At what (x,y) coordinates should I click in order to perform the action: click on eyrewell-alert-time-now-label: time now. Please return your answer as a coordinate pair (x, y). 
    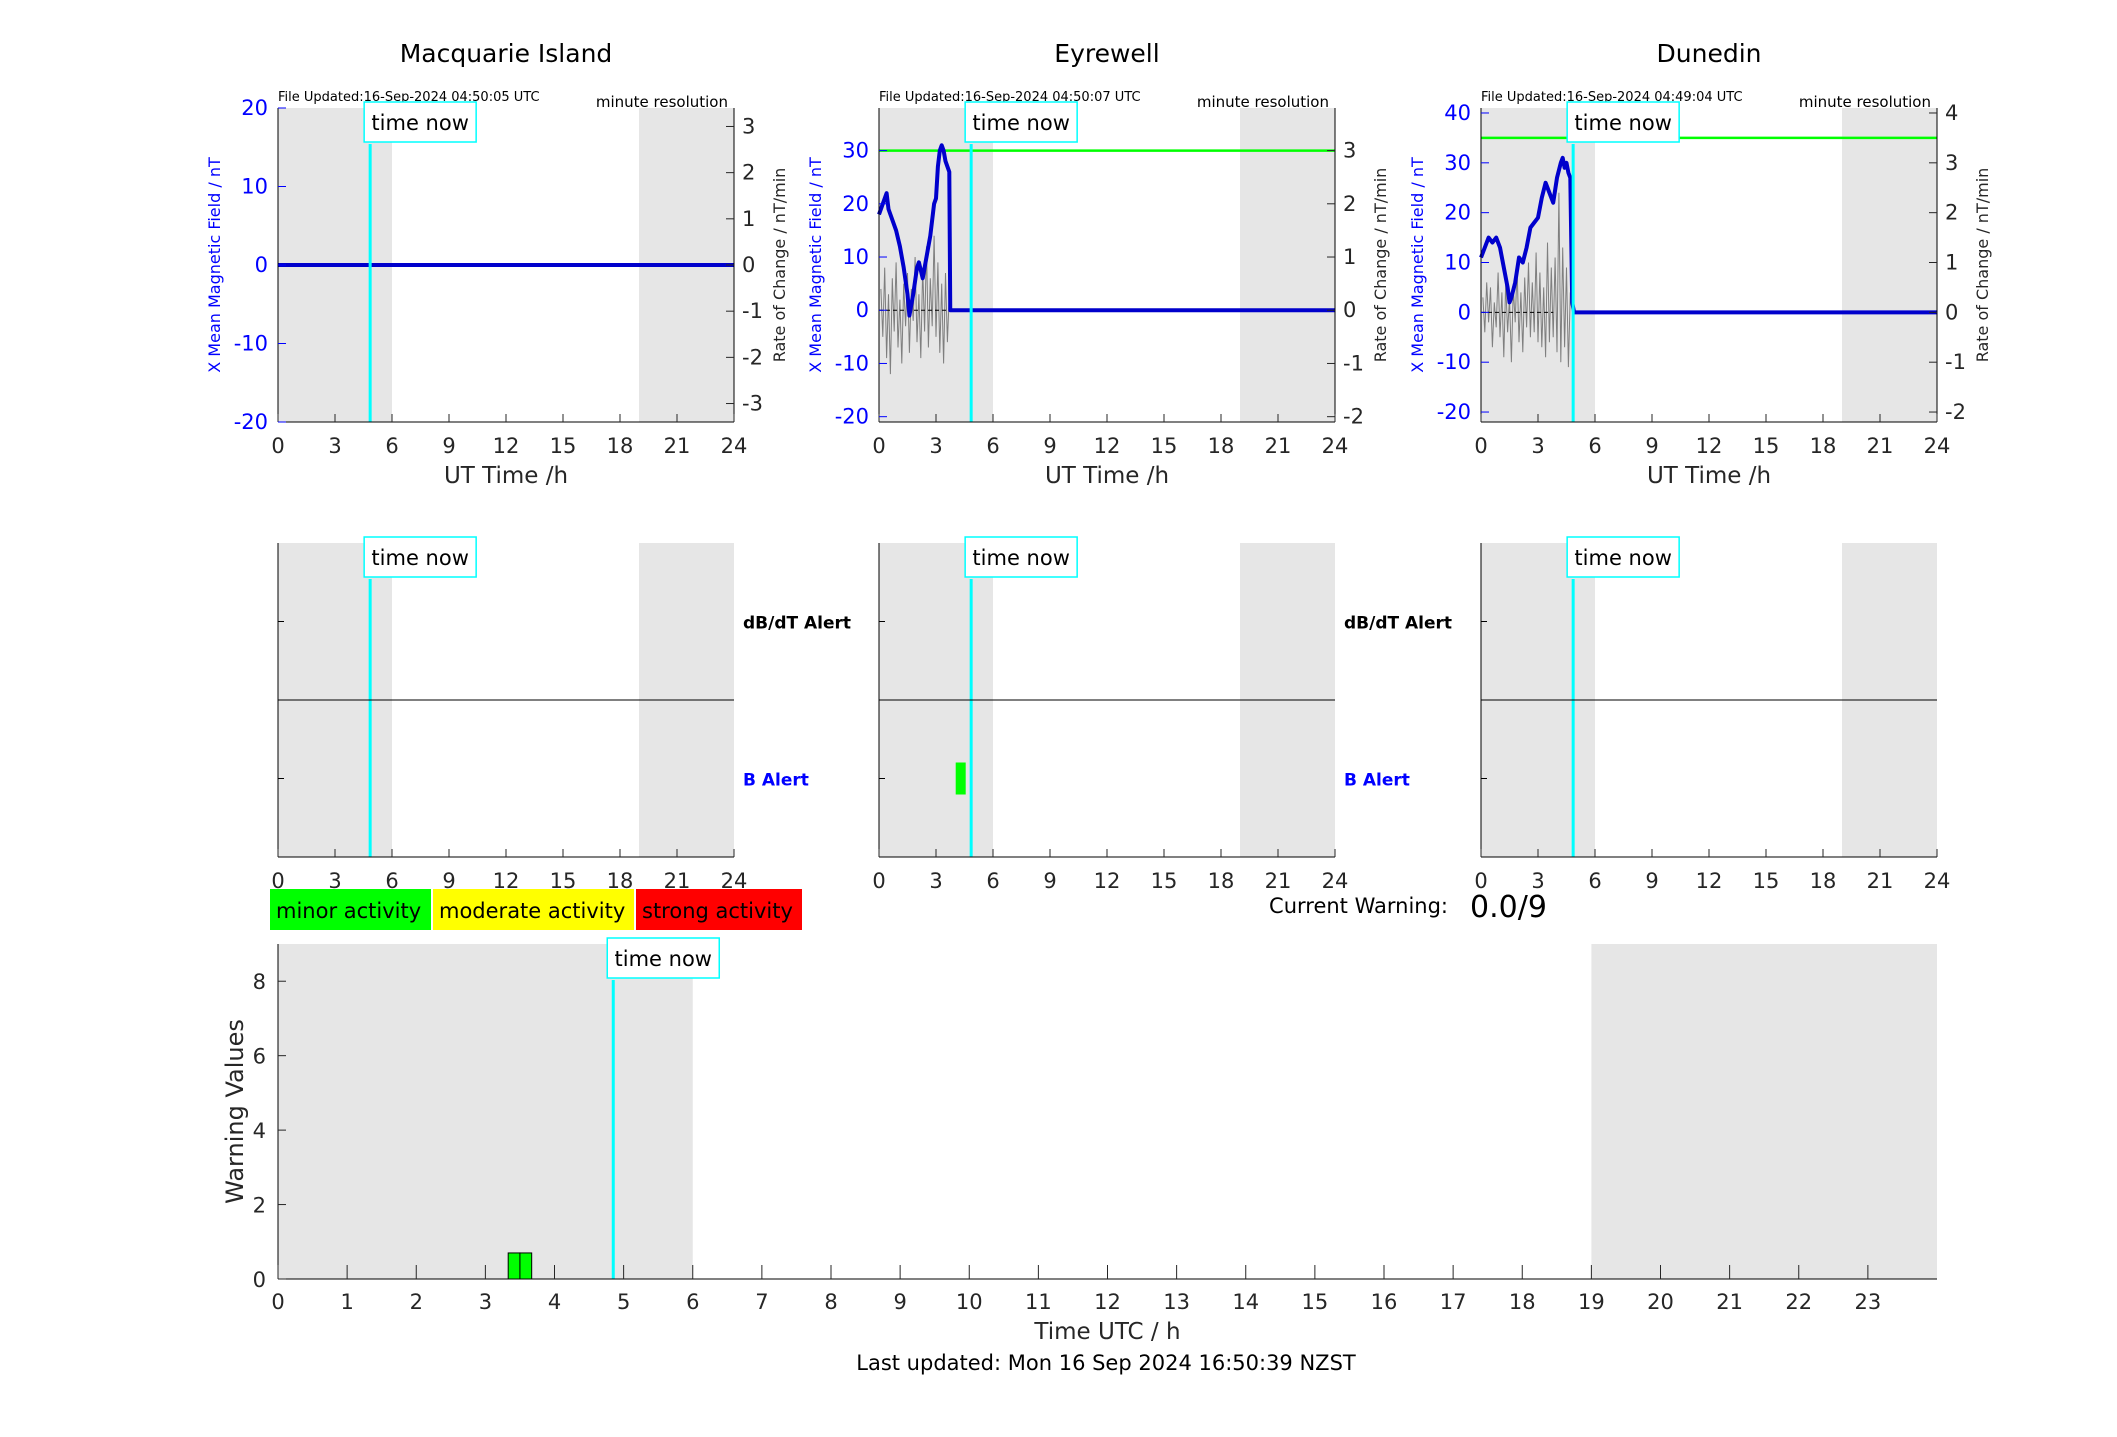
    Looking at the image, I should click on (1020, 558).